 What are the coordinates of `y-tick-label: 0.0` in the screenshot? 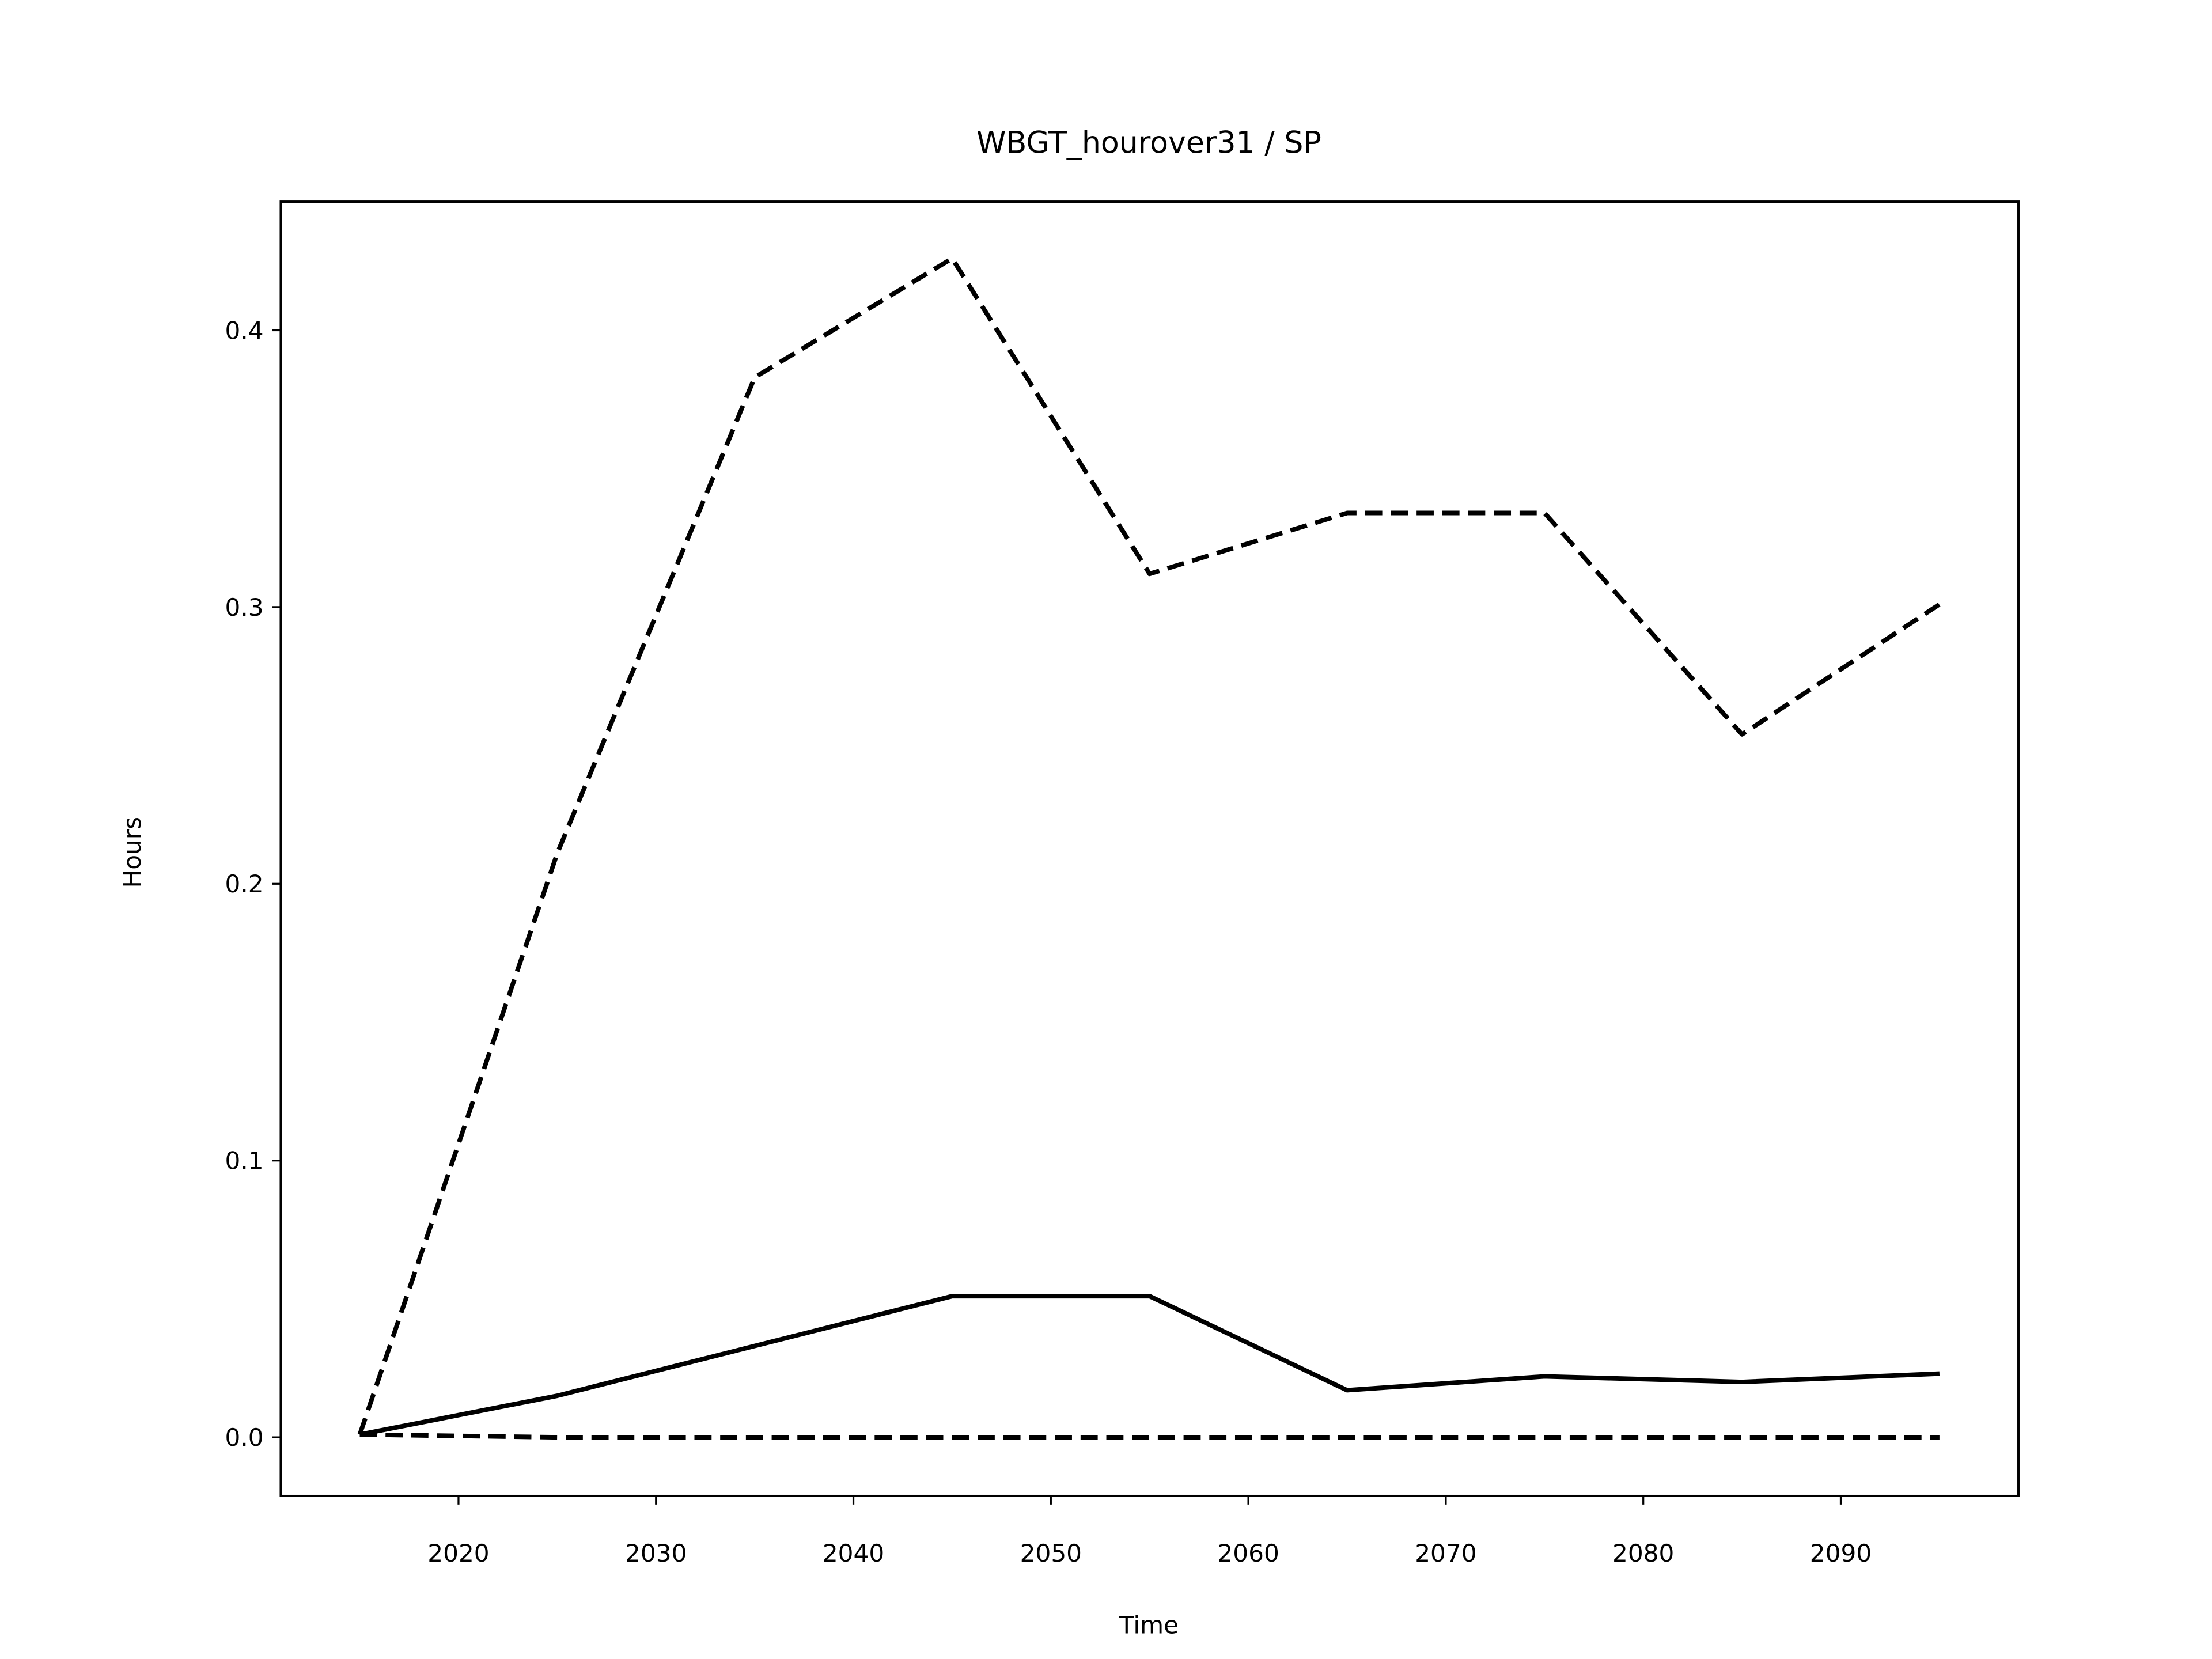 It's located at (244, 1437).